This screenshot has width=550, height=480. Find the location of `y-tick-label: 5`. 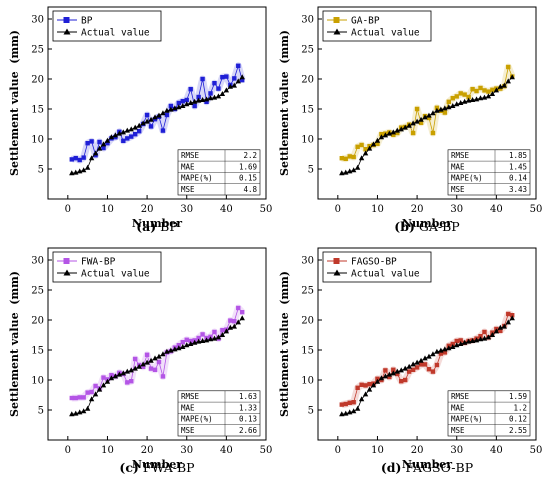

y-tick-label: 5 is located at coordinates (41, 170).